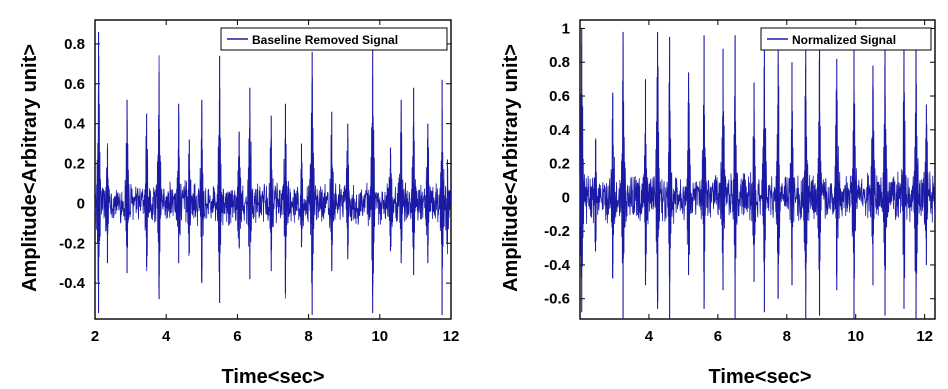 The image size is (948, 389). What do you see at coordinates (718, 336) in the screenshot?
I see `right-x-tick-label: 6` at bounding box center [718, 336].